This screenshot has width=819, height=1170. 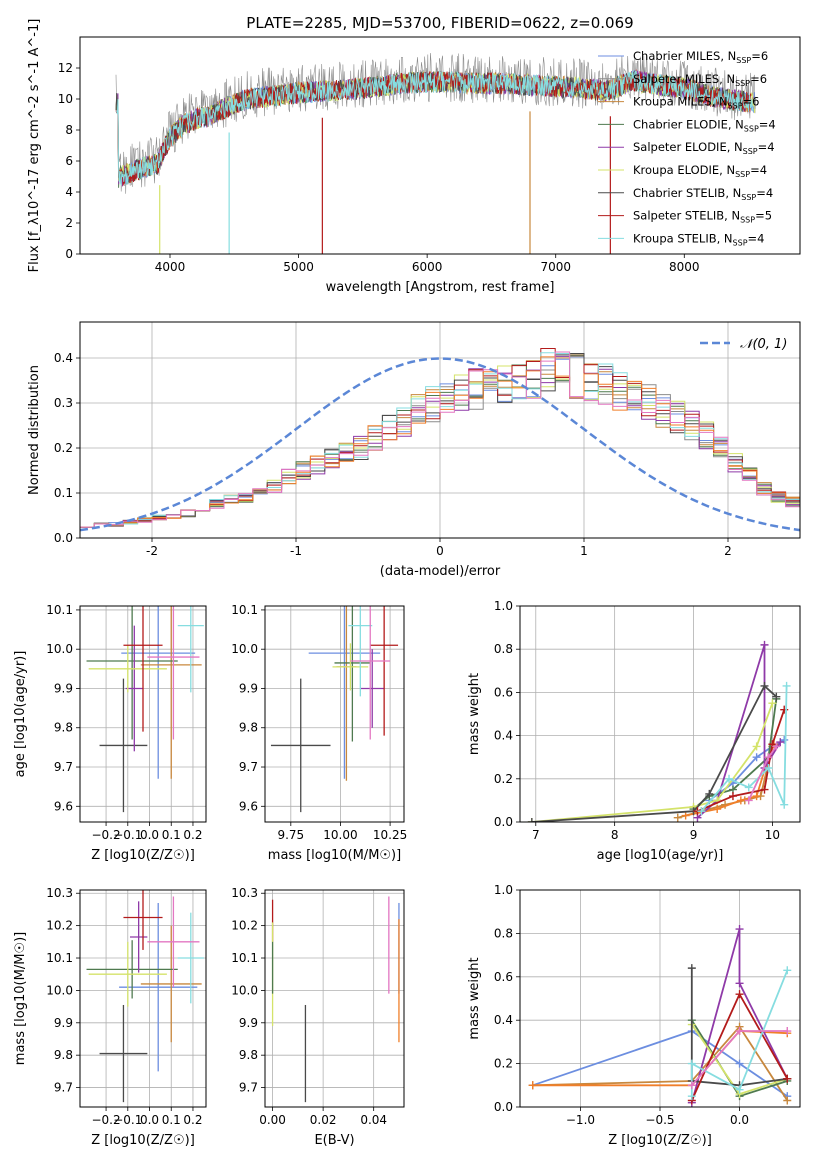 What do you see at coordinates (105, 1120) in the screenshot?
I see `x-tick-label: −0.2` at bounding box center [105, 1120].